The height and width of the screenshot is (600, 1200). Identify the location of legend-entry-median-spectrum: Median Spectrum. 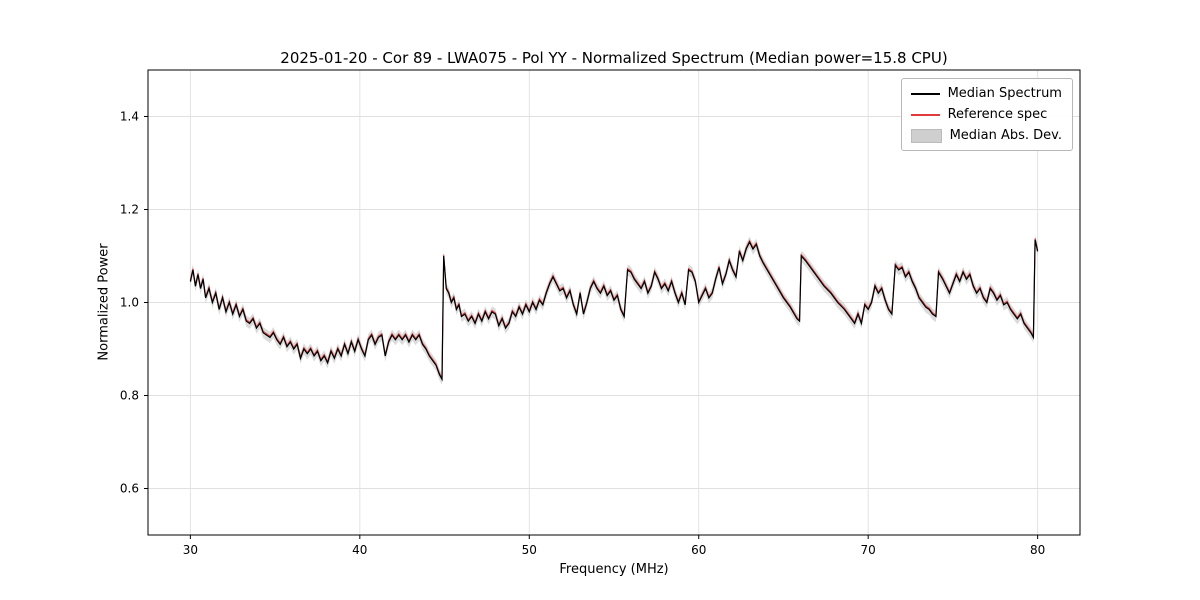
(986, 93).